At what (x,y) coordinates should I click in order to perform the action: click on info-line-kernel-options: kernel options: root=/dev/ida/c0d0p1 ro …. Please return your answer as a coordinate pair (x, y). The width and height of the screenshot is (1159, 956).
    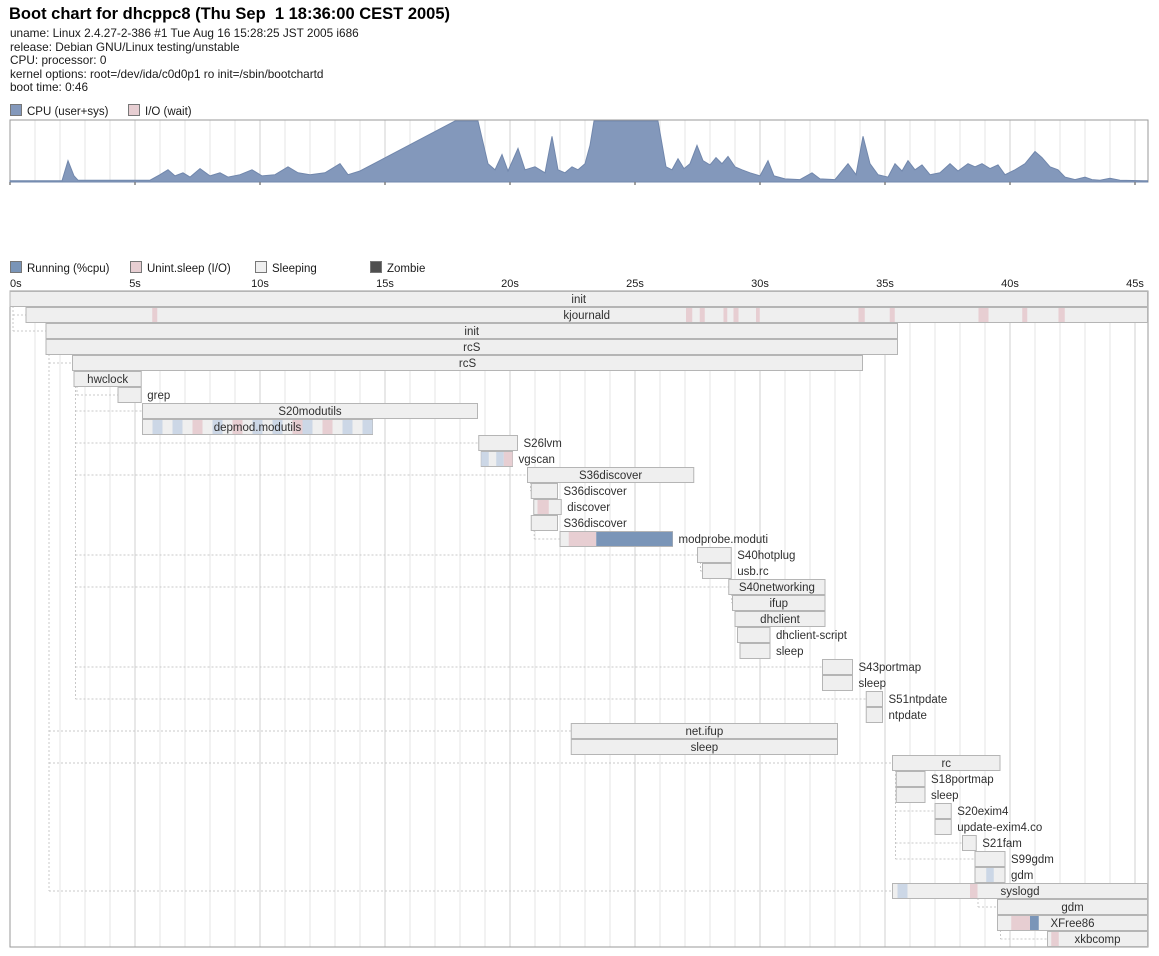
    Looking at the image, I should click on (167, 73).